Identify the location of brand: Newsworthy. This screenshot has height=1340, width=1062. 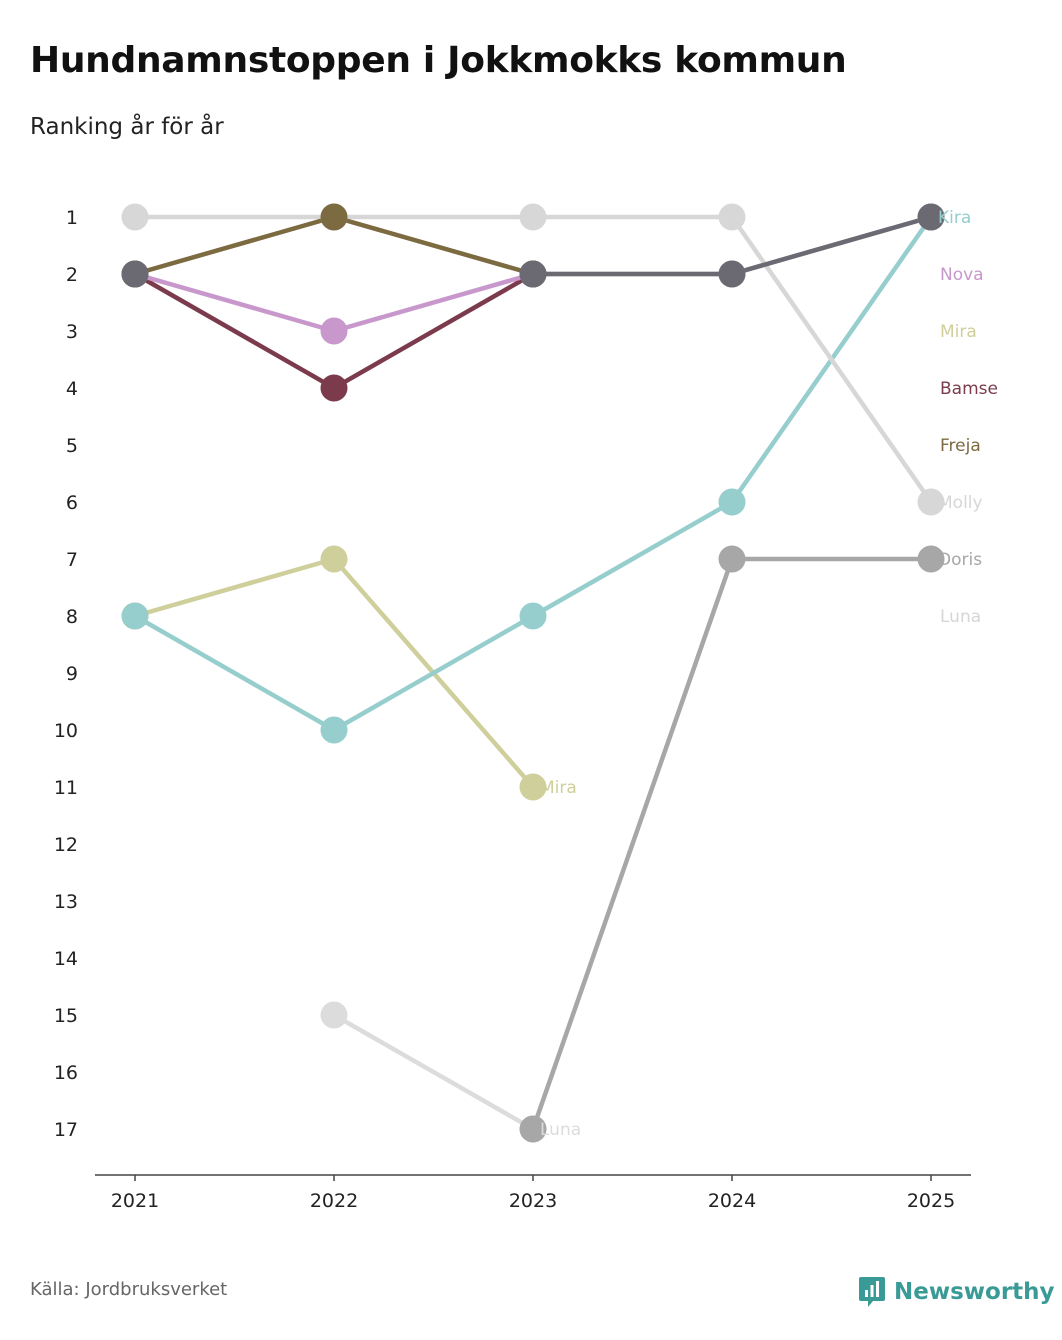
(956, 1292).